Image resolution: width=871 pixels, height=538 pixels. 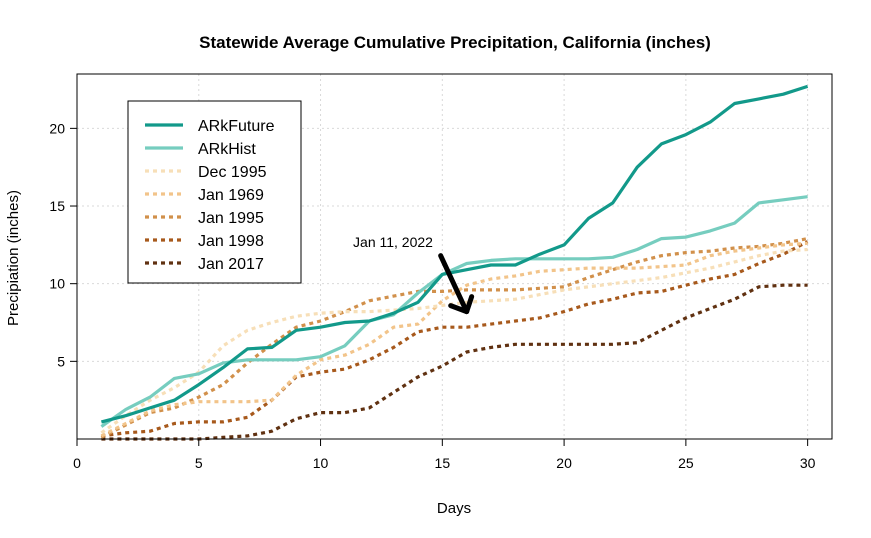 I want to click on x-tick-label: 20, so click(x=564, y=463).